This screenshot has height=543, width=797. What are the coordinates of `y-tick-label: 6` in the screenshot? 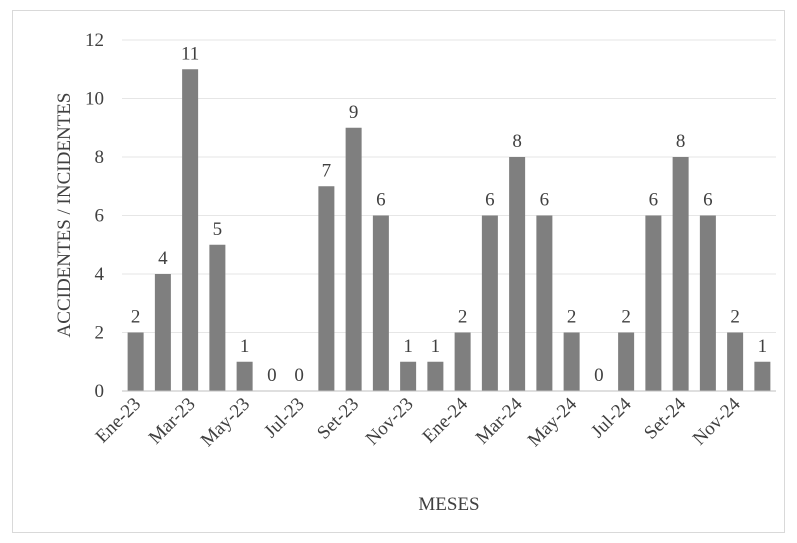 It's located at (100, 216).